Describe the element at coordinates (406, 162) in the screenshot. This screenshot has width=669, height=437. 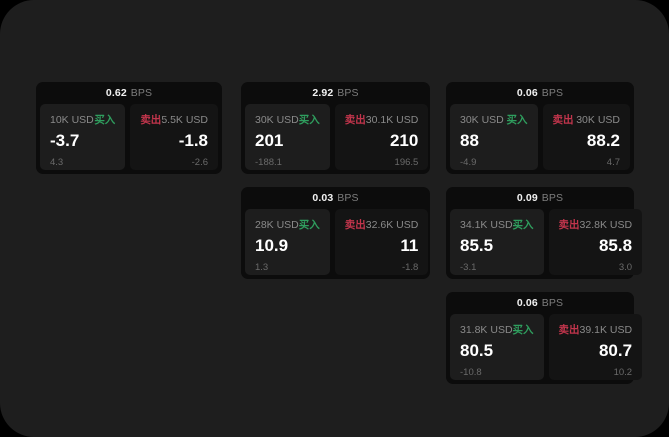
I see `sell-delta: 196.5` at that location.